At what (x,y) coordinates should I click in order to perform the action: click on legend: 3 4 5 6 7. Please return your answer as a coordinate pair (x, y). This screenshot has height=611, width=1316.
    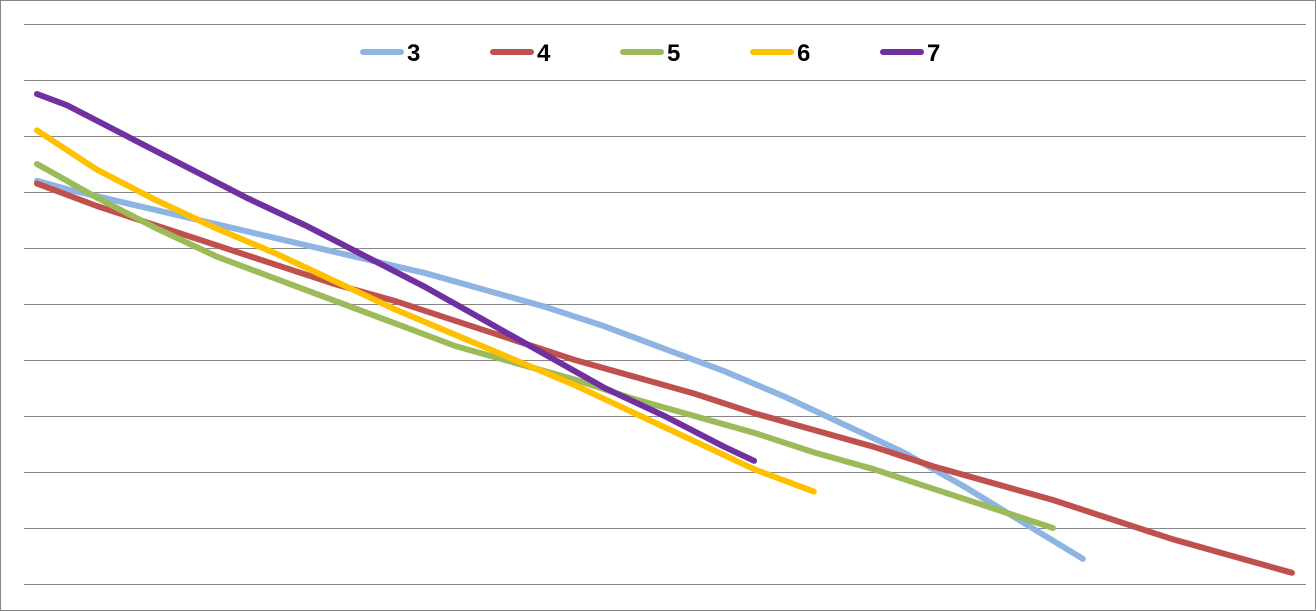
    Looking at the image, I should click on (650, 53).